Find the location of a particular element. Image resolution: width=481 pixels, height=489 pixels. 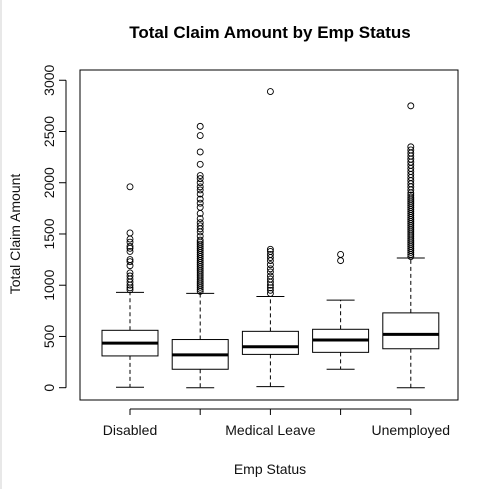

box-employed is located at coordinates (200, 255).